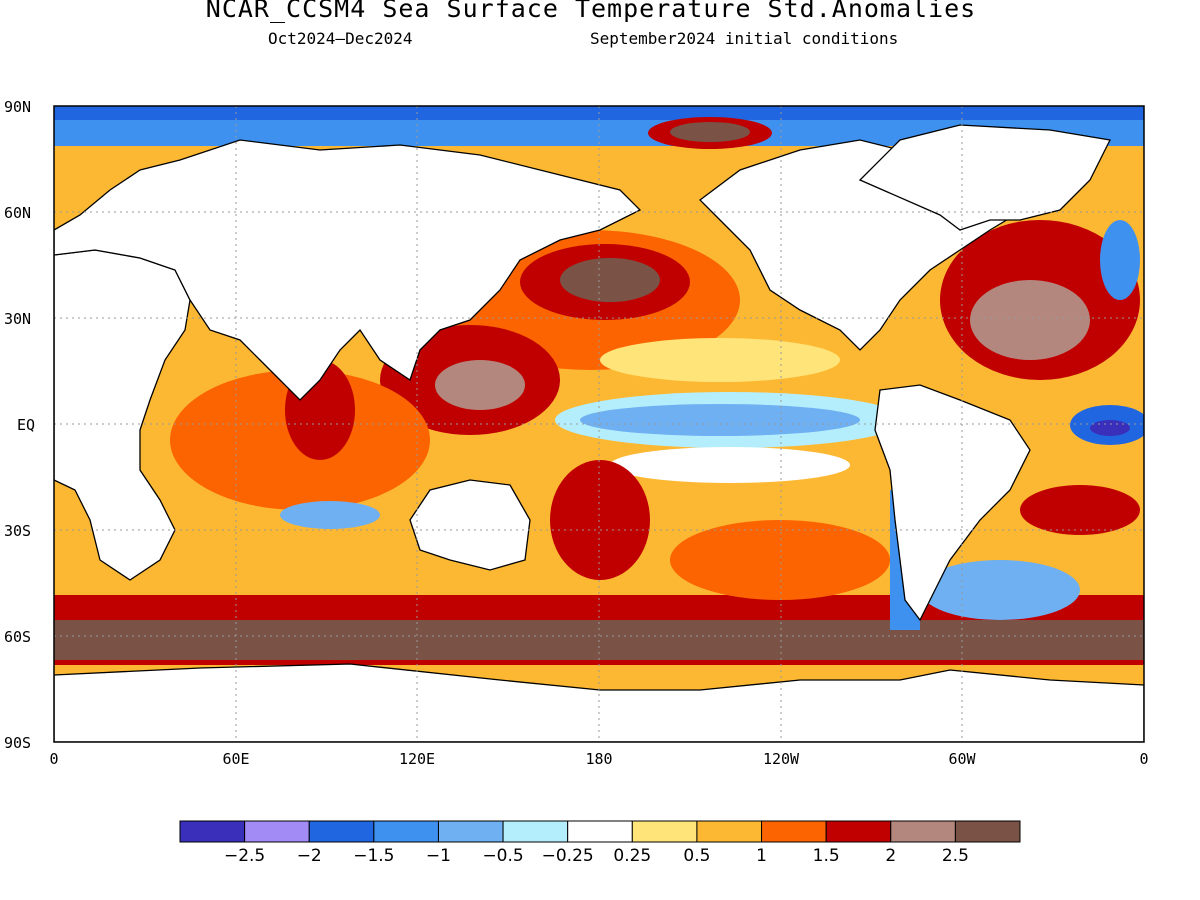  Describe the element at coordinates (720, 360) in the screenshot. I see `north-equatorial-mild` at that location.